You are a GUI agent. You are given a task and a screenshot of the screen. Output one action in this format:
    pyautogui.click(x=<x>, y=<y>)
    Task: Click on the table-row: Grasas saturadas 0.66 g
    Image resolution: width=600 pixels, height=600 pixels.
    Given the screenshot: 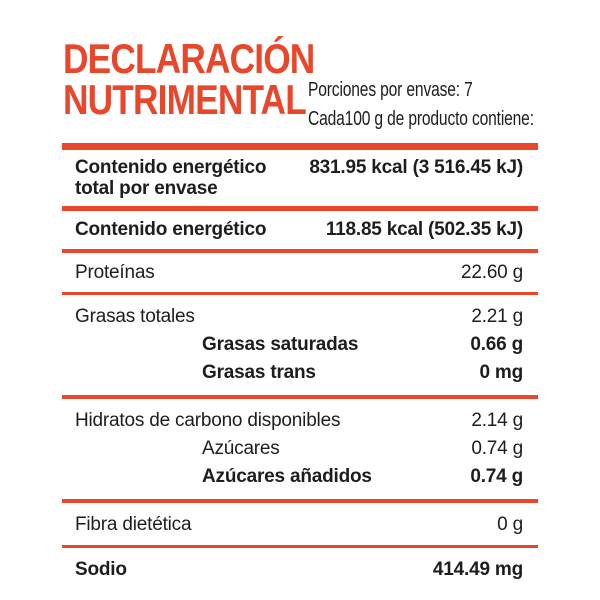 What is the action you would take?
    pyautogui.click(x=300, y=345)
    